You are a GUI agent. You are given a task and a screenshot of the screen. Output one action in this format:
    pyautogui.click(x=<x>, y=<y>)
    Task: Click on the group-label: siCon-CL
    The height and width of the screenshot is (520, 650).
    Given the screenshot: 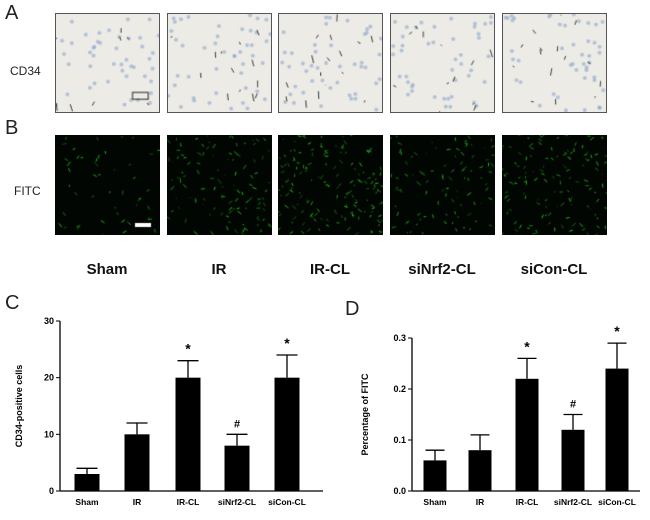 What is the action you would take?
    pyautogui.click(x=554, y=269)
    